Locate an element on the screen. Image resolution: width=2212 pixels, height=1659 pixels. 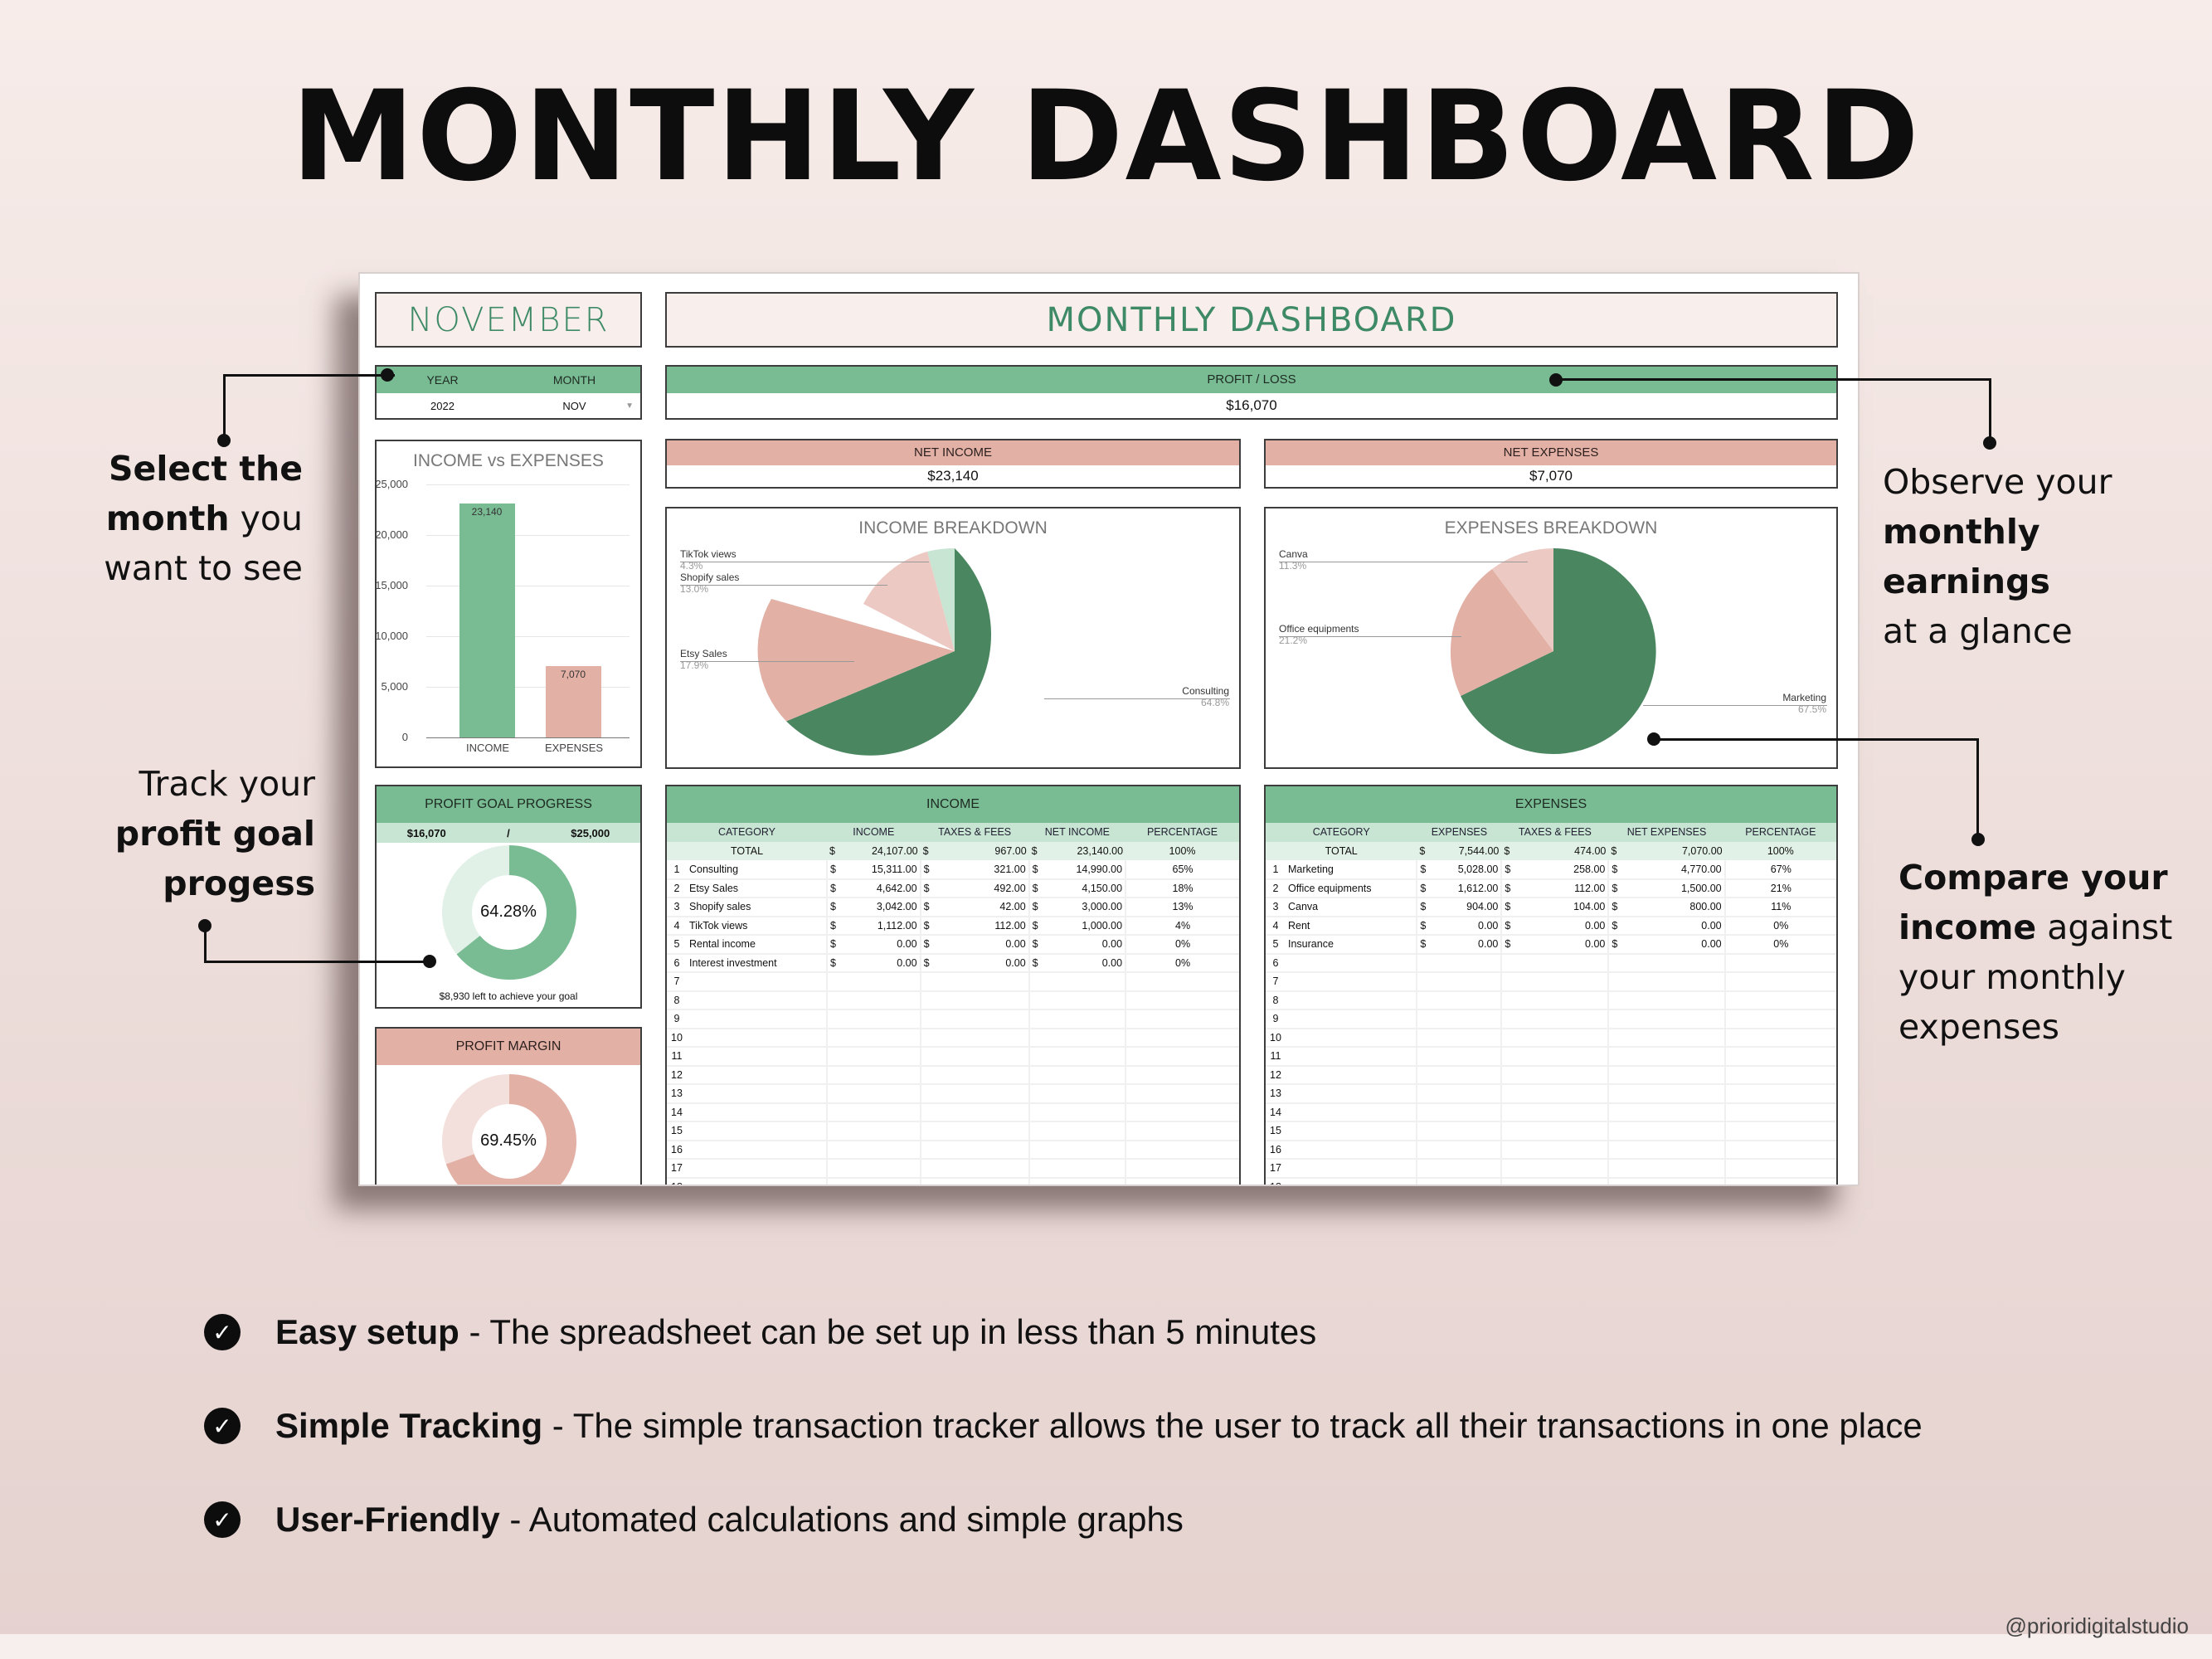
cell: 800.00 is located at coordinates (1675, 907).